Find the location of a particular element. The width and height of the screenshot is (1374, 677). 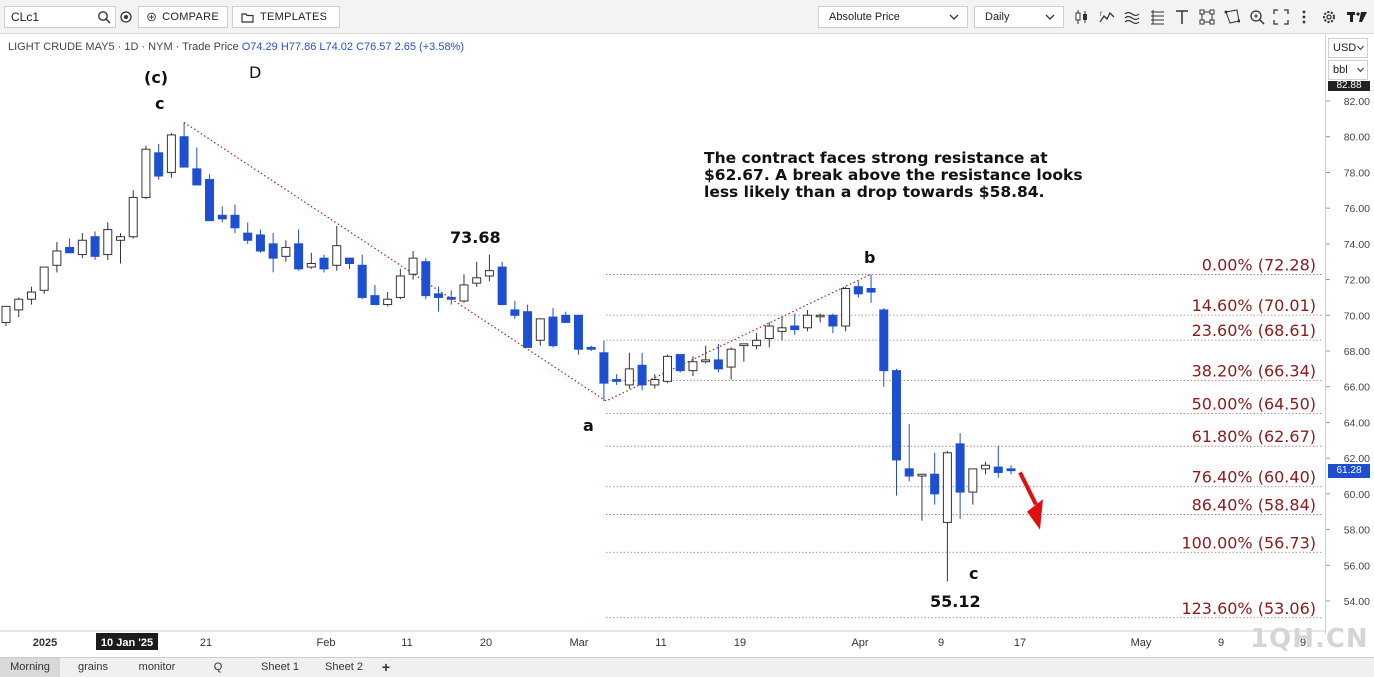

currency-select: USD is located at coordinates (1348, 48).